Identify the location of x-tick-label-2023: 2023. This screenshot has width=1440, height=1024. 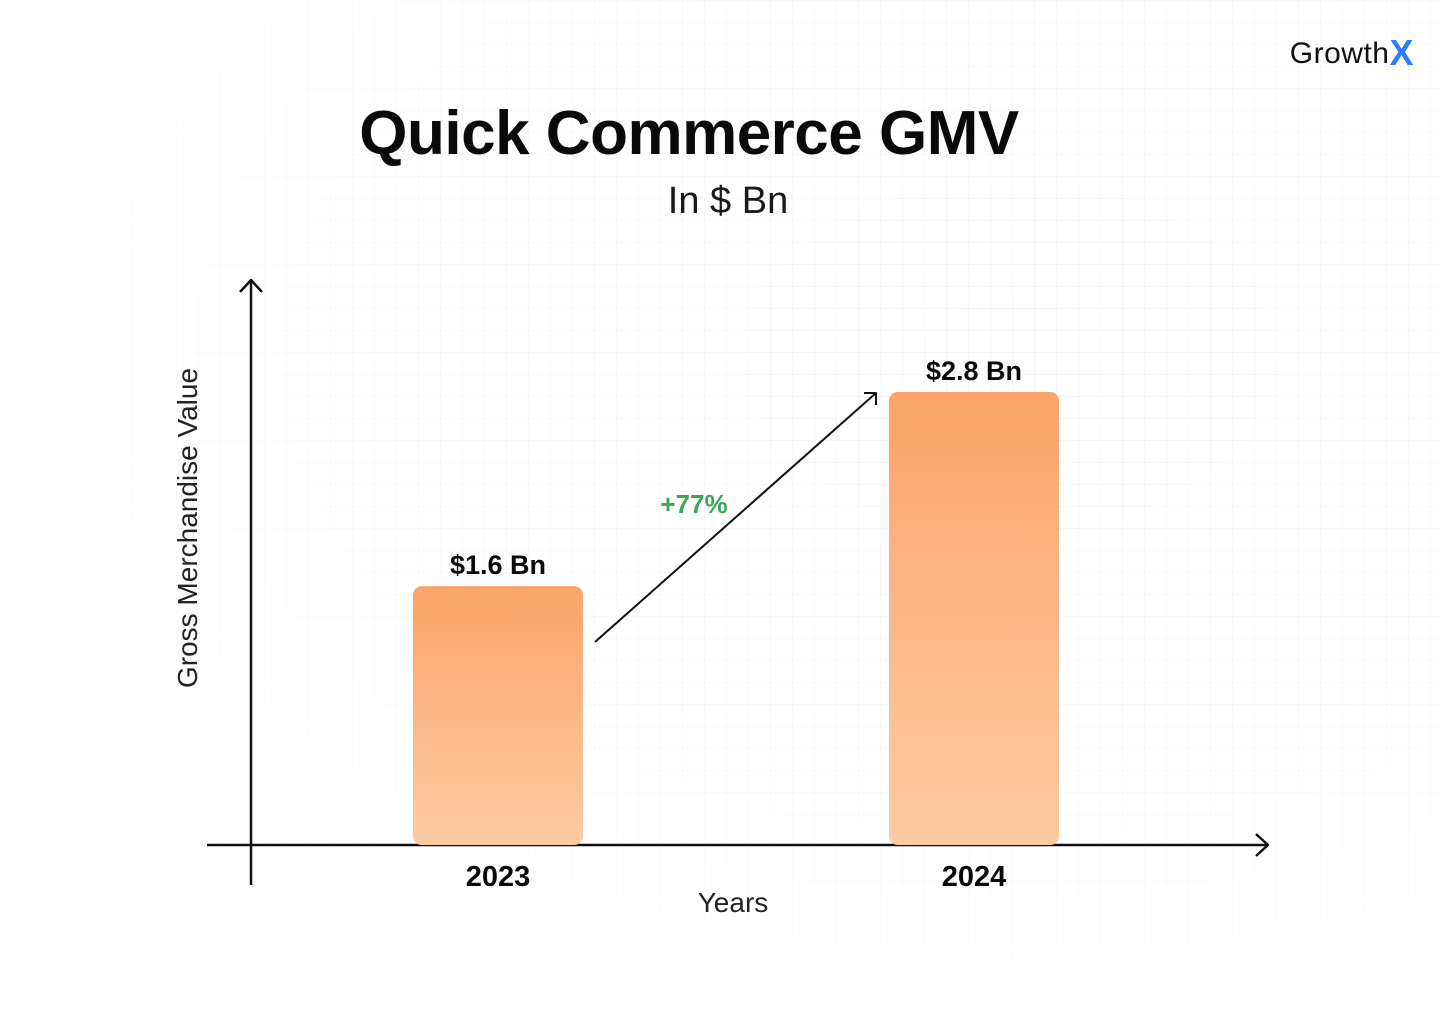
(498, 877).